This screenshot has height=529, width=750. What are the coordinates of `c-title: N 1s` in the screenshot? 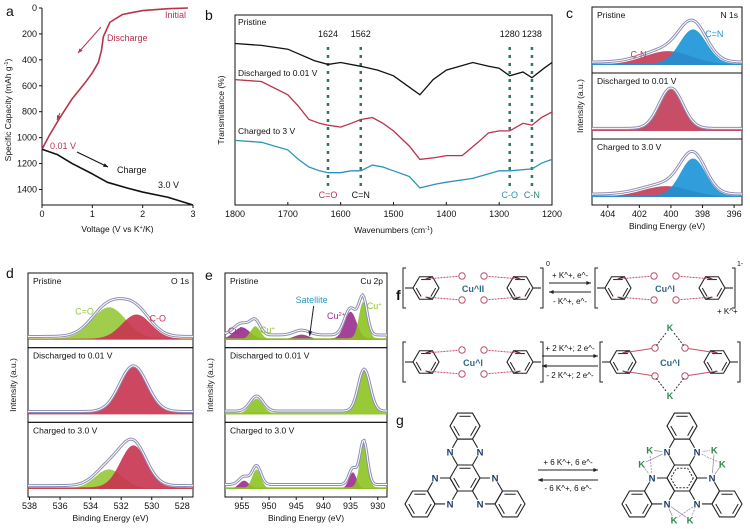 It's located at (729, 15).